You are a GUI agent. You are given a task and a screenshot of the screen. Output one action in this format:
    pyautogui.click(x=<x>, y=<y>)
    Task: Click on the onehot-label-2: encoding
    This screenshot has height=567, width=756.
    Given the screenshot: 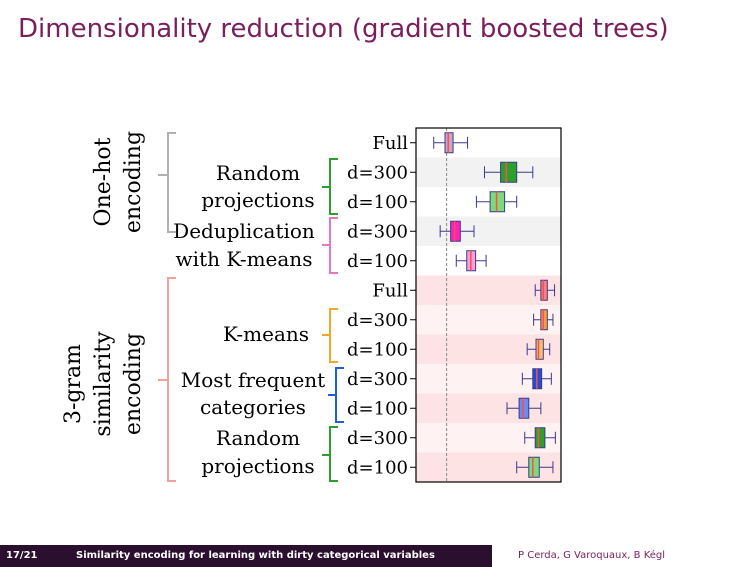 What is the action you would take?
    pyautogui.click(x=133, y=182)
    